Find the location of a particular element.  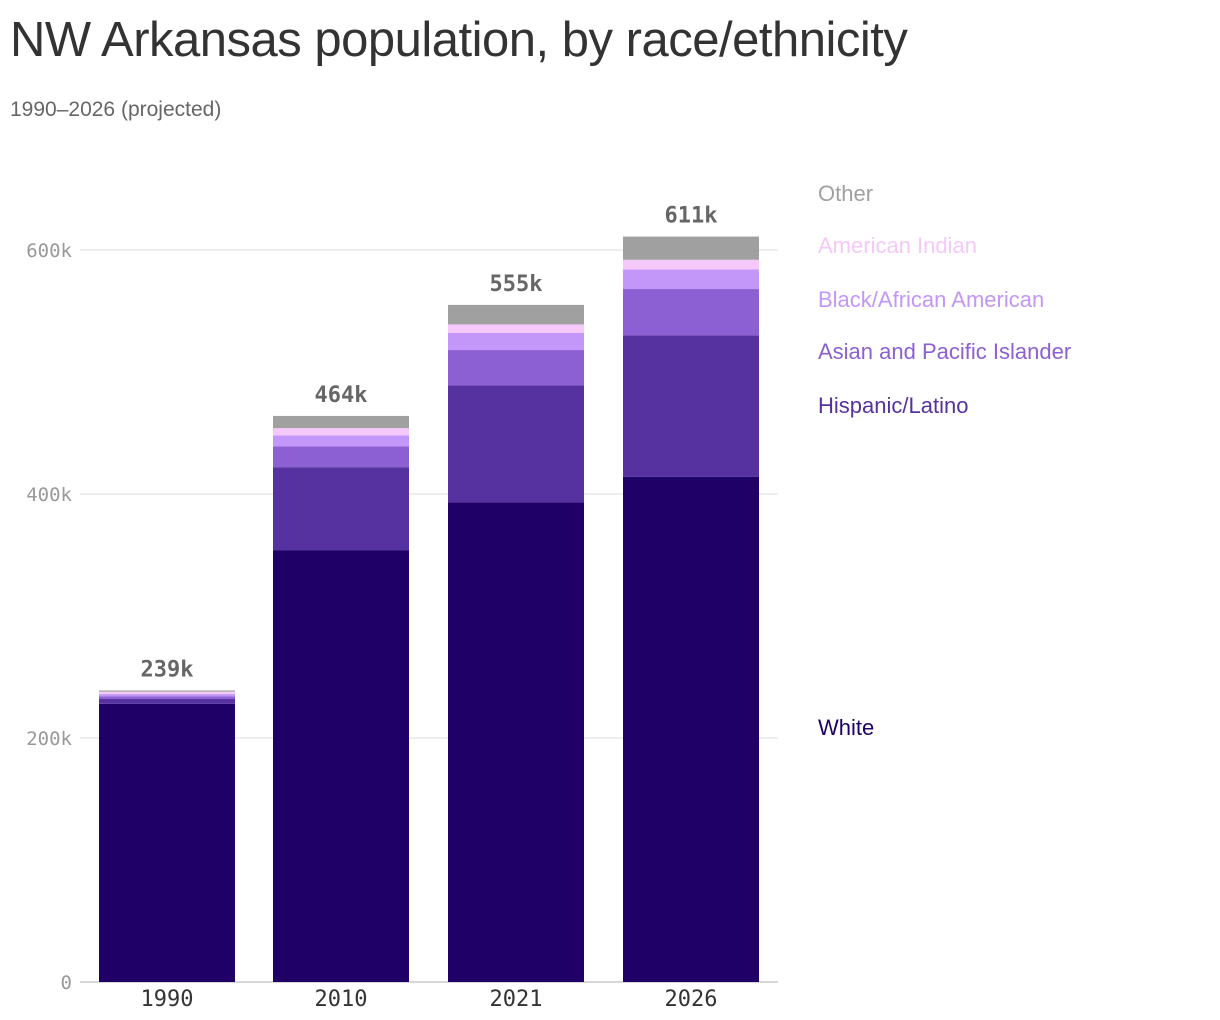

bar-stack-2010 is located at coordinates (341, 698).